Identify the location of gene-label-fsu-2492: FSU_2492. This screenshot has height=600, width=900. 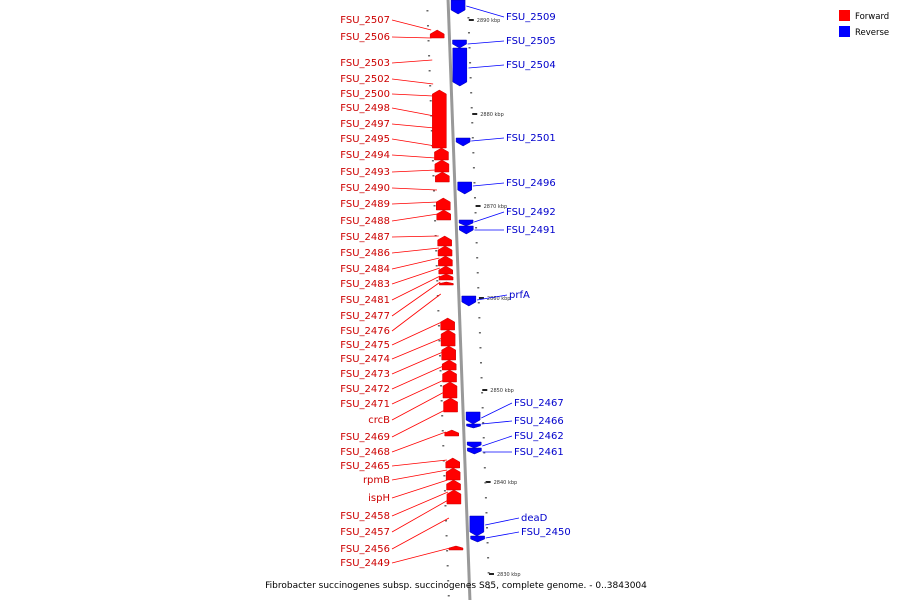
(531, 212).